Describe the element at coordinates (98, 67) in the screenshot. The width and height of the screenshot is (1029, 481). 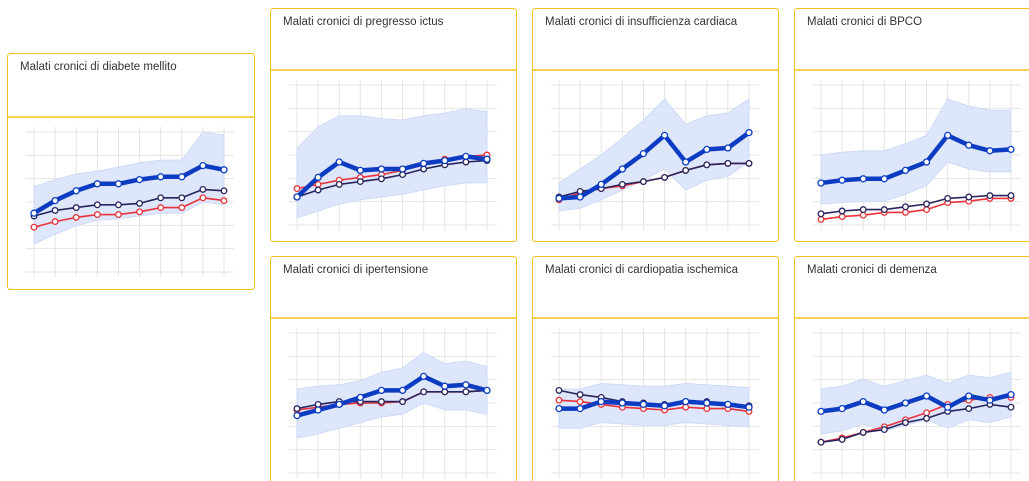
I see `card-title: Malati cronici di diabete mellito` at that location.